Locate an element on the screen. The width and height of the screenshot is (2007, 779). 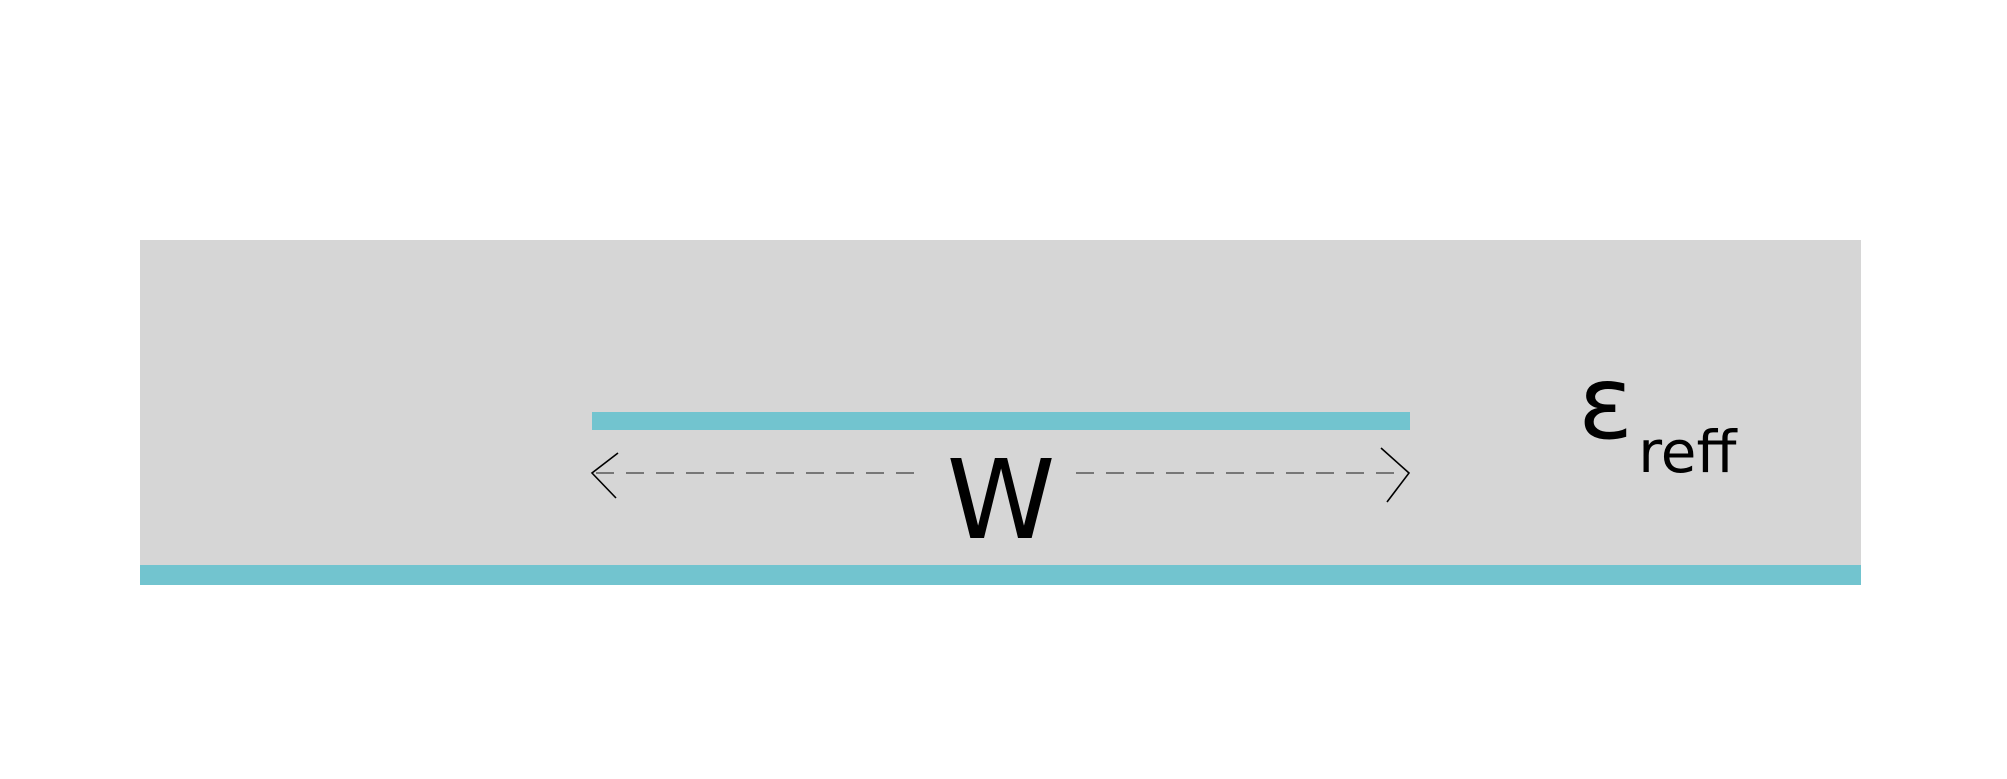
effective-permittivity-subscript: reff is located at coordinates (1688, 452).